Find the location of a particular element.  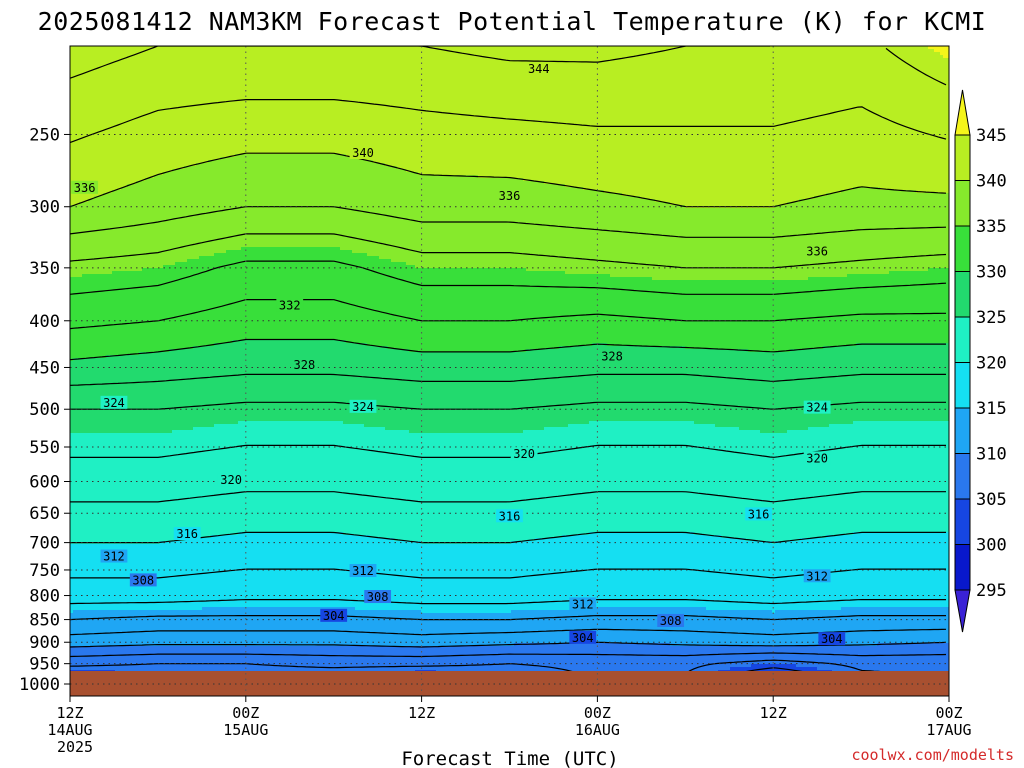

contour-label-bg is located at coordinates (143, 580).